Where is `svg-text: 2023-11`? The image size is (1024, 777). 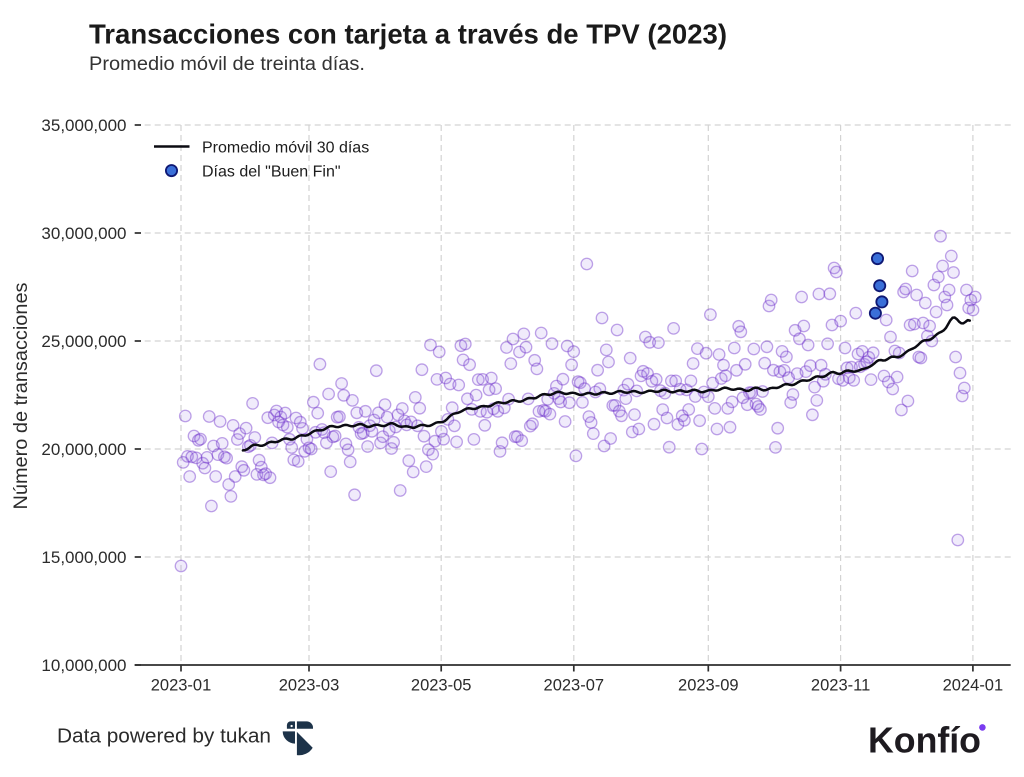 svg-text: 2023-11 is located at coordinates (840, 686).